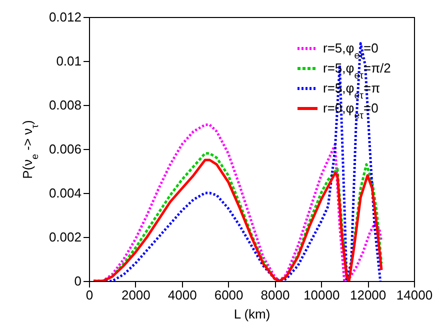 The width and height of the screenshot is (436, 327). Describe the element at coordinates (414, 295) in the screenshot. I see `x-tick-label: 14000` at that location.